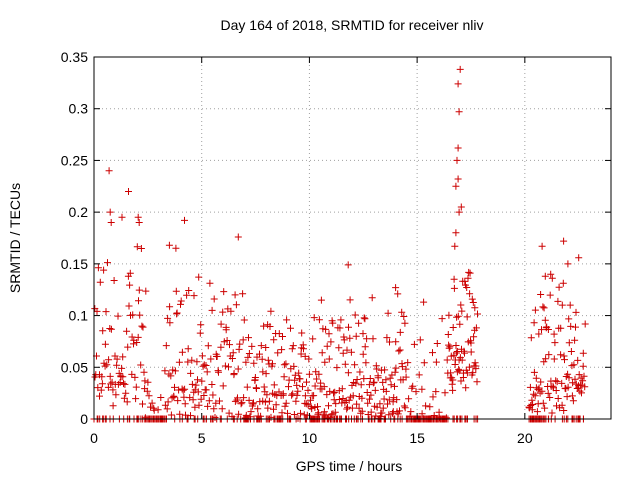  I want to click on y-tick-label: 0.05, so click(74, 367).